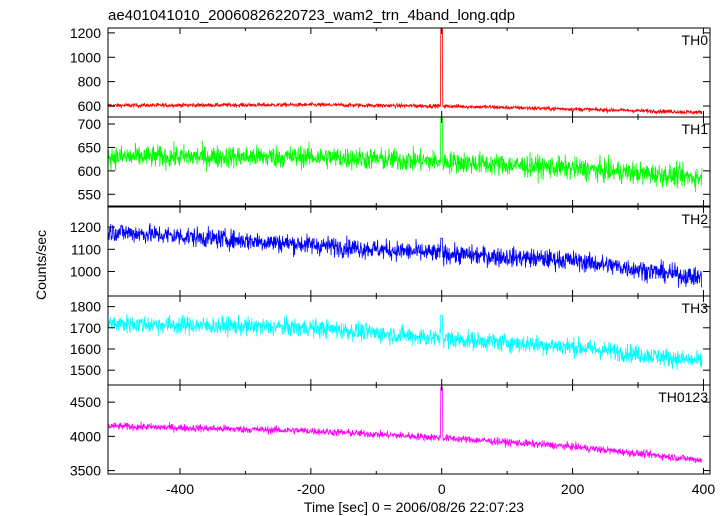  What do you see at coordinates (405, 255) in the screenshot?
I see `series-line-th2` at bounding box center [405, 255].